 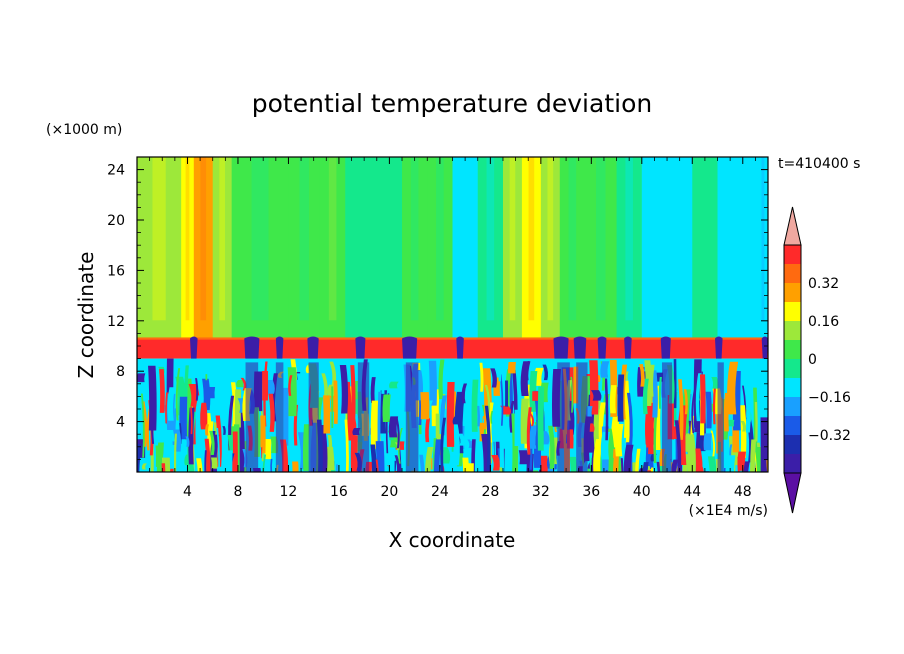 What do you see at coordinates (339, 492) in the screenshot?
I see `x-tick-label: 16` at bounding box center [339, 492].